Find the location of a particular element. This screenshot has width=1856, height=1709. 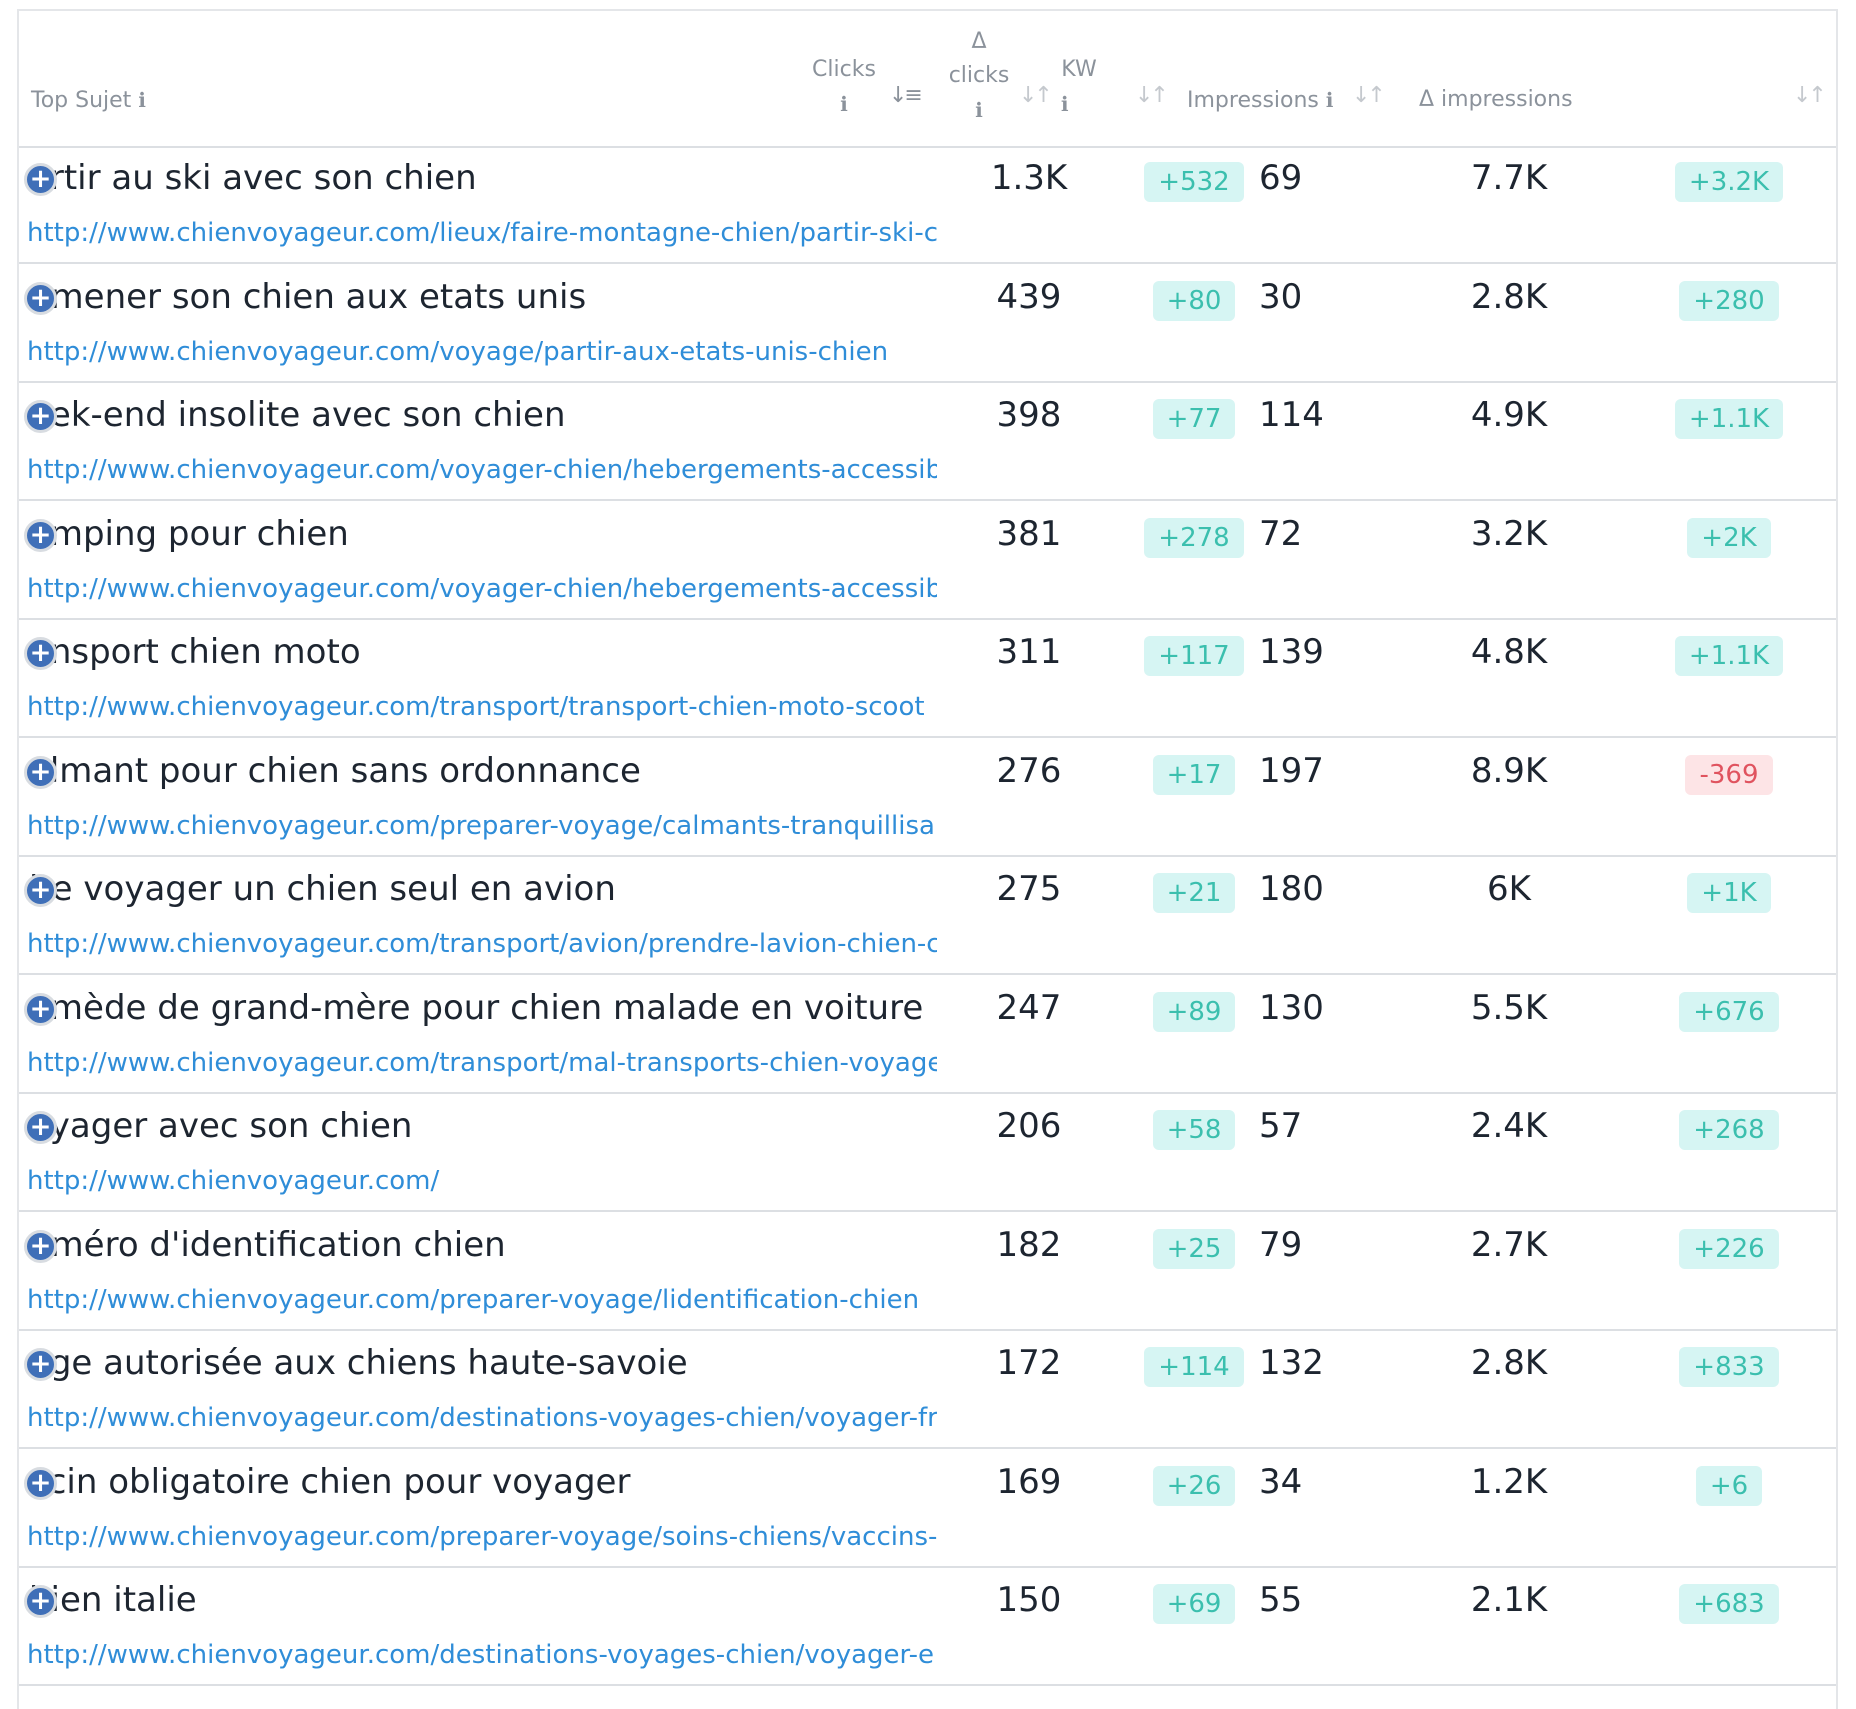

delta-impressions-cell: +3.2K is located at coordinates (1729, 182).